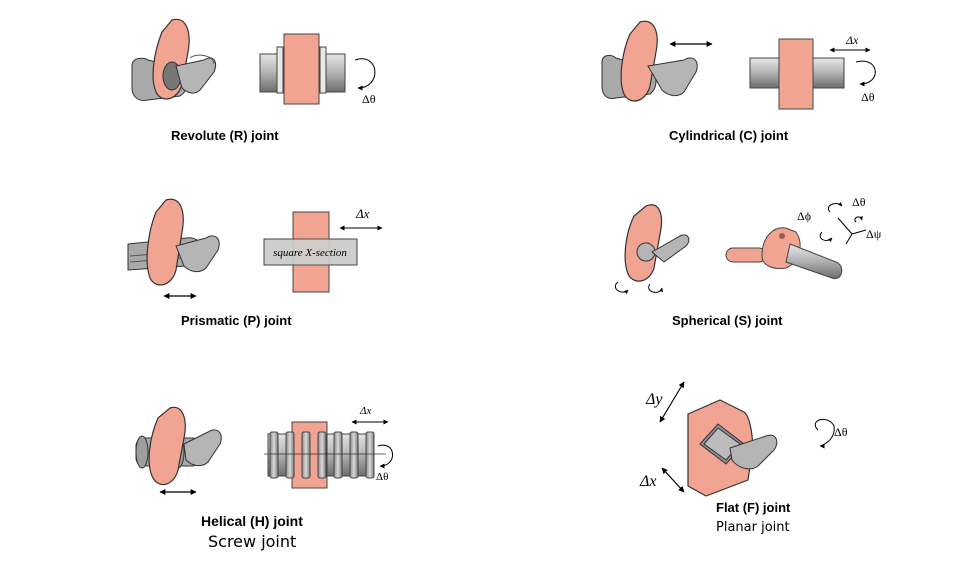  I want to click on prismatic-joint-sketch, so click(173, 248).